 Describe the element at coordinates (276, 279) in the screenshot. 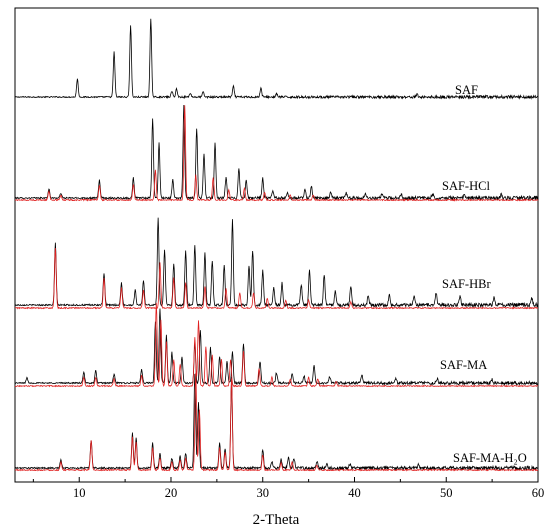

I see `trace-saf-hbr-simulated` at that location.